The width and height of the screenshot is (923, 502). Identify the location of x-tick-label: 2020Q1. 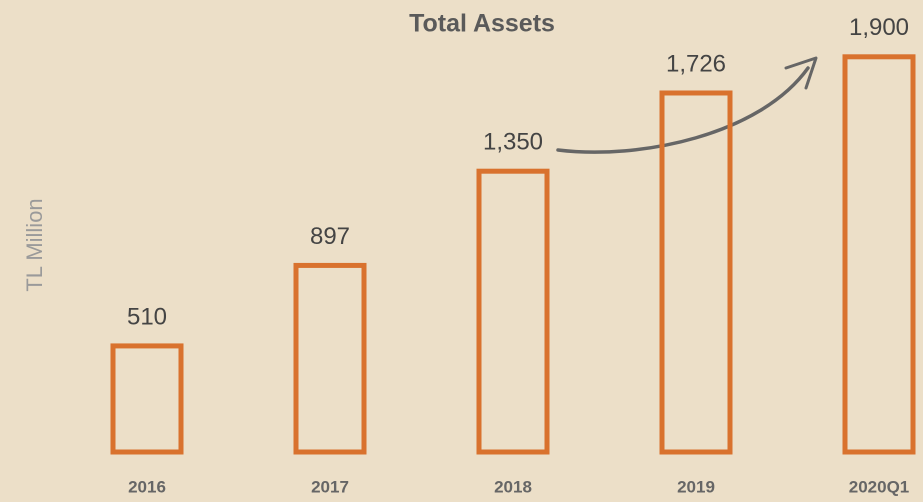
(879, 486).